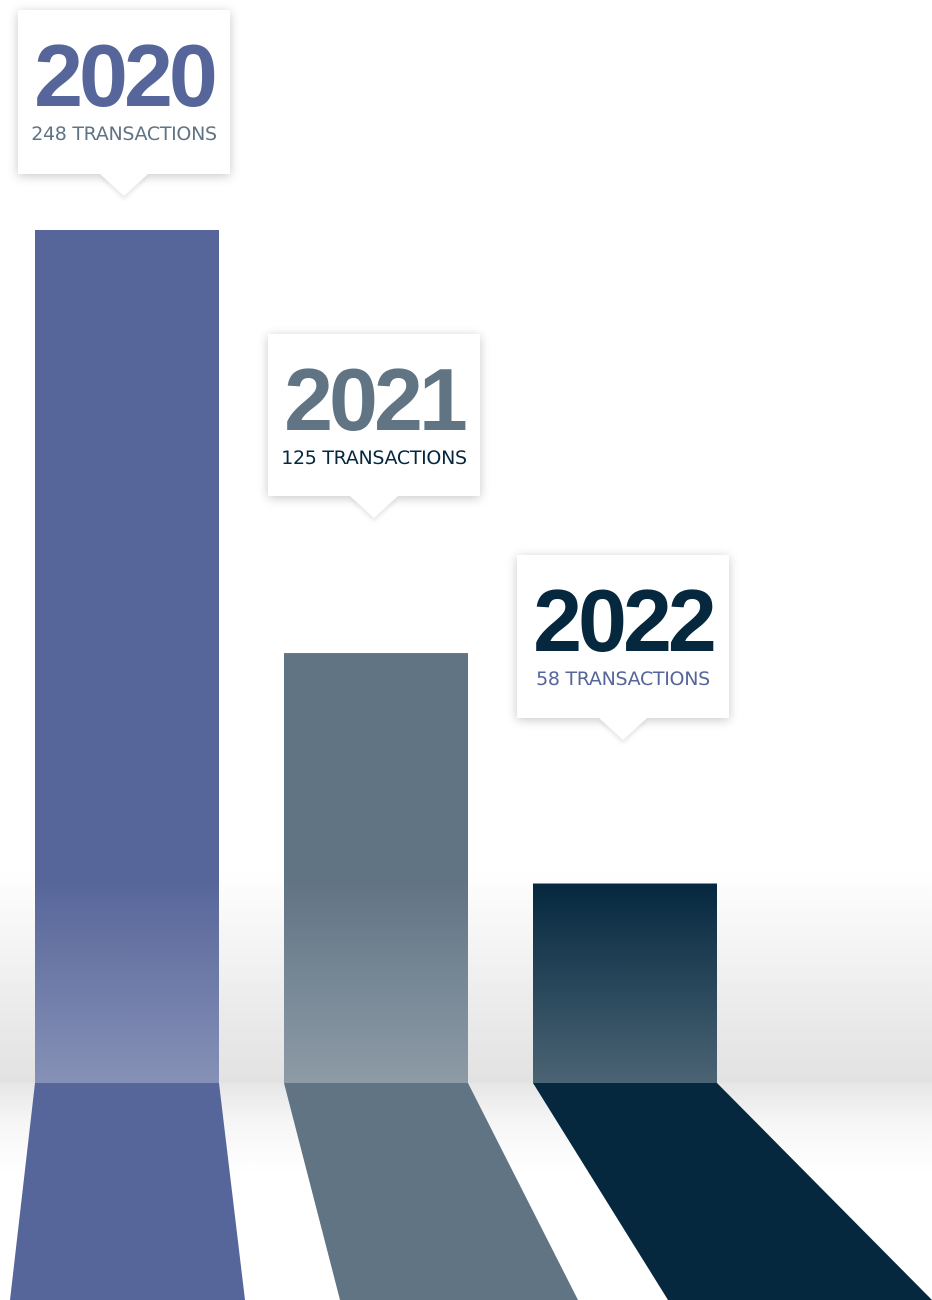 The image size is (932, 1300). I want to click on bar-shadow-2020, so click(127, 1191).